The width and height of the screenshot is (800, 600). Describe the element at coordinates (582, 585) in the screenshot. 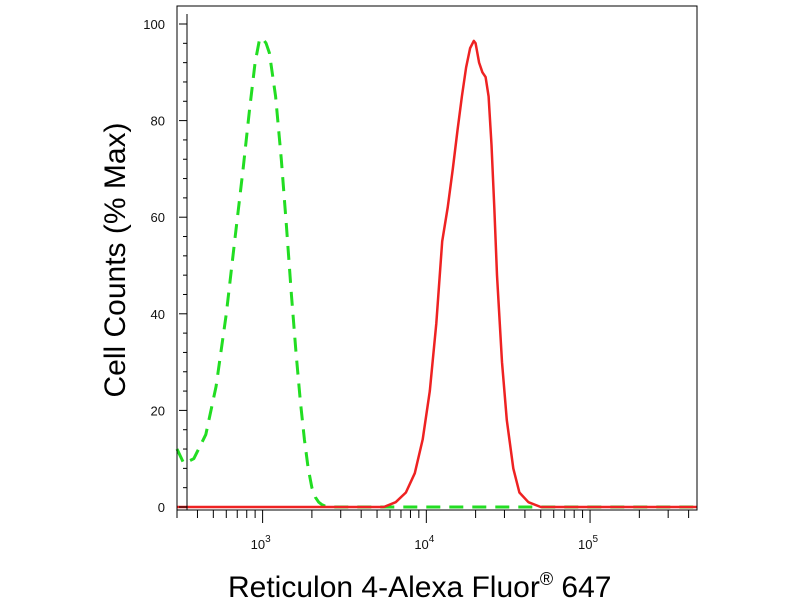

I see `x-axis-title-tail: 647` at that location.